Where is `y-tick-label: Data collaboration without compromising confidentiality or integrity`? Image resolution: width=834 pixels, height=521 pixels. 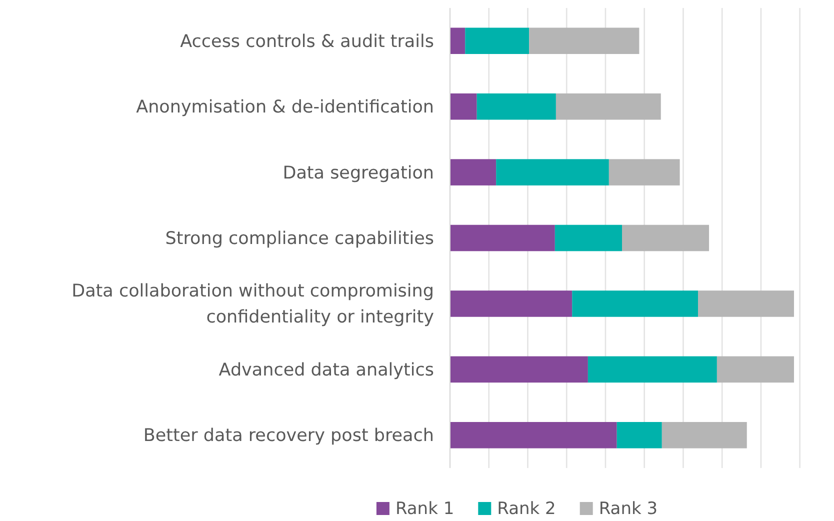 y-tick-label: Data collaboration without compromising confidentiality or integrity is located at coordinates (253, 305).